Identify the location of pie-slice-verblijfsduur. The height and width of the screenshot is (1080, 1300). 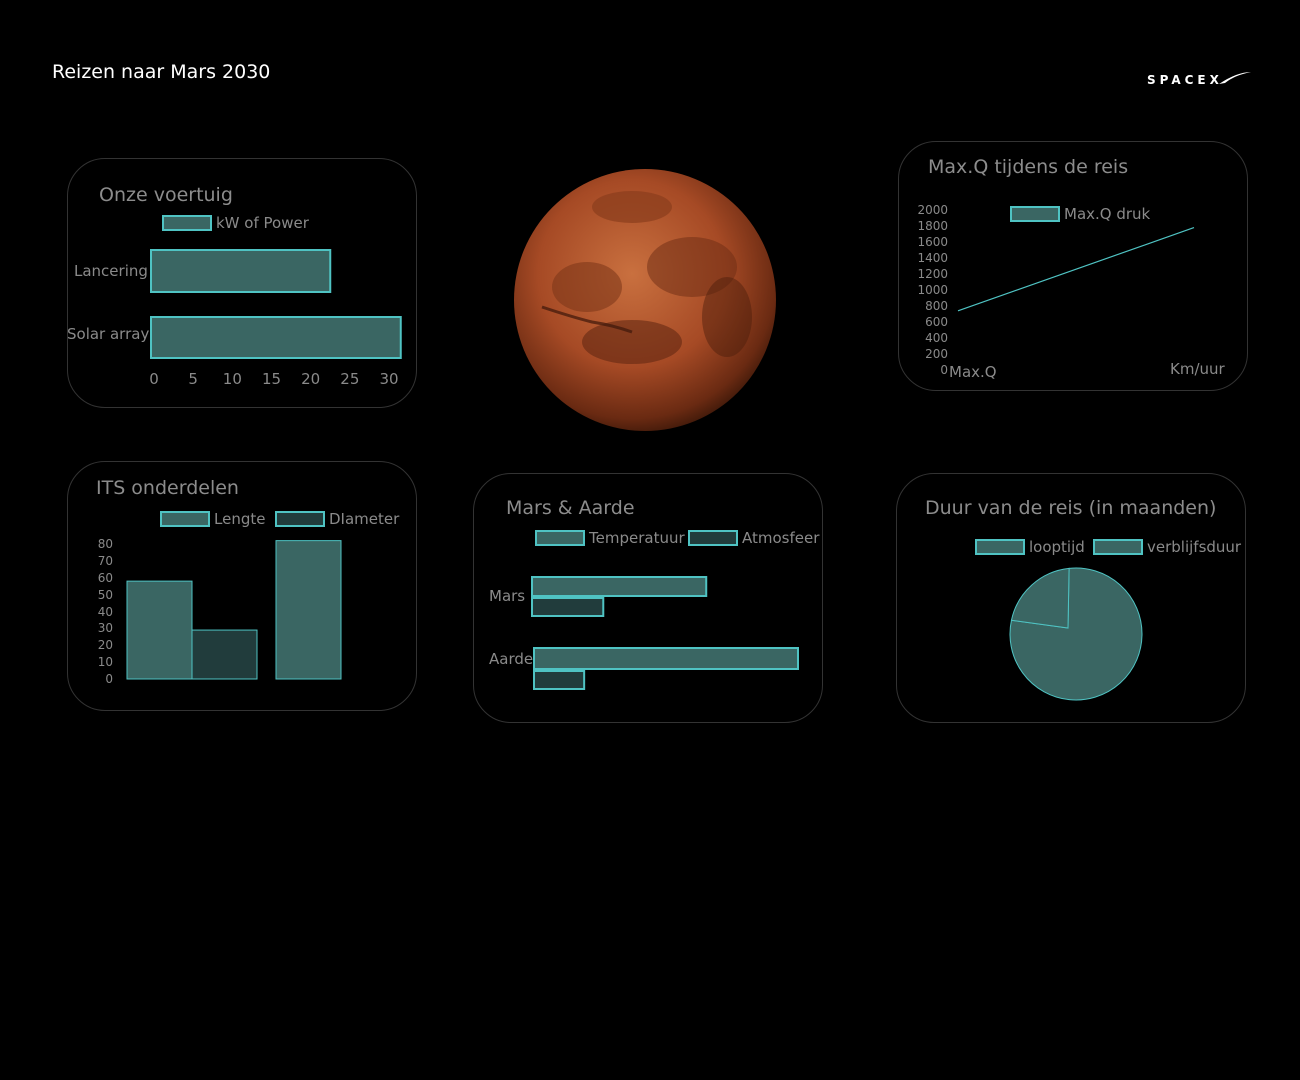
(1076, 634).